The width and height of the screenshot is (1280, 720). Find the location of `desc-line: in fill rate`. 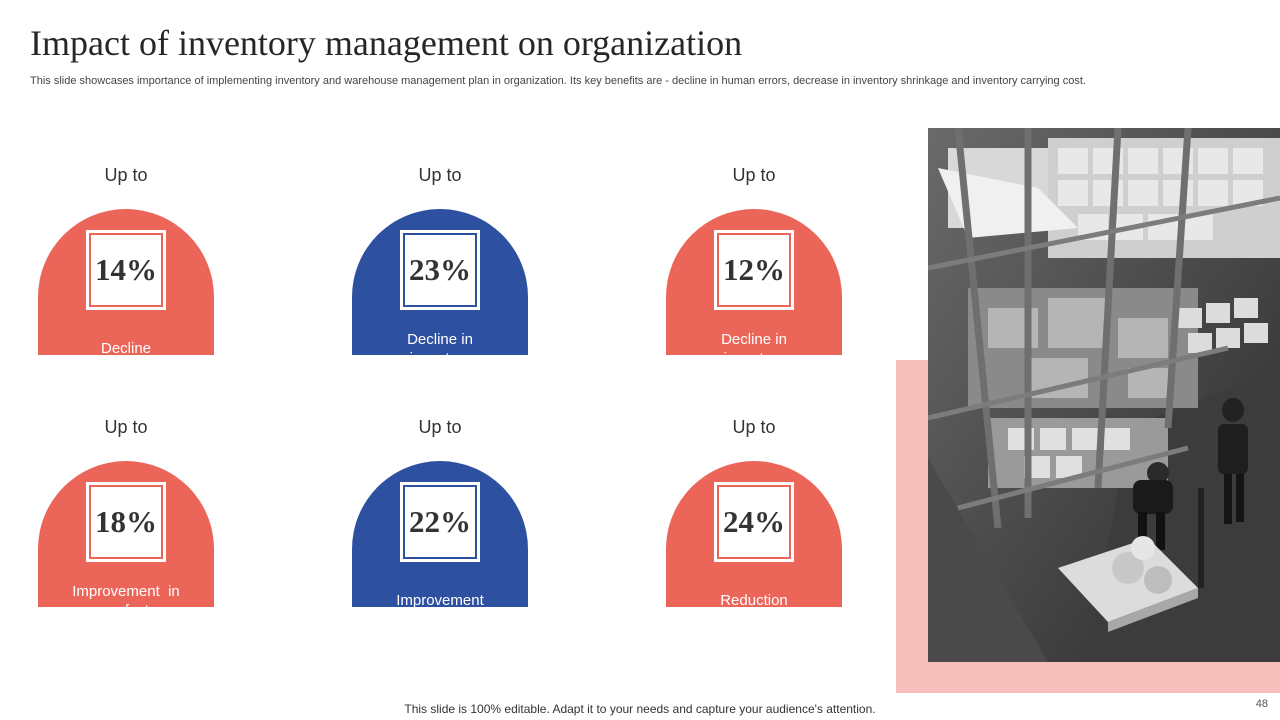

desc-line: in fill rate is located at coordinates (440, 619).